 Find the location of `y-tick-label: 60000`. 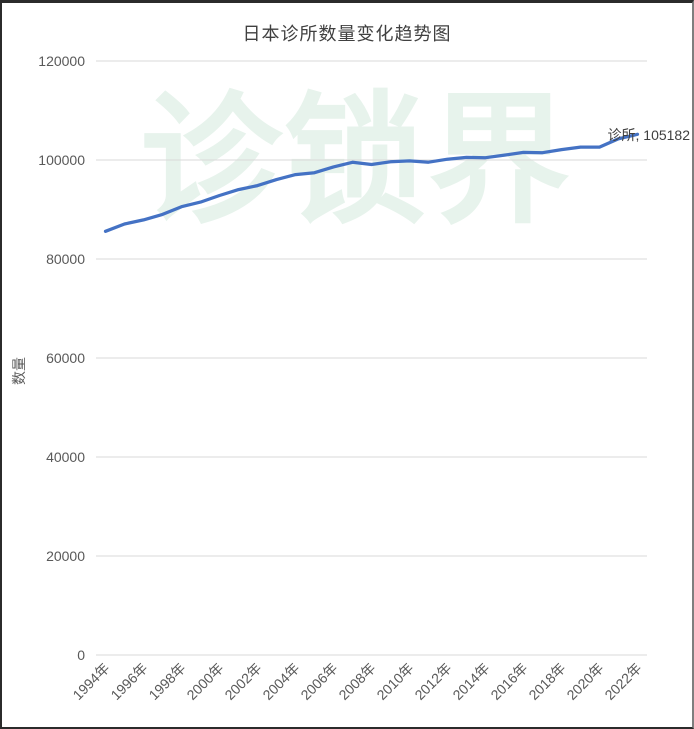

y-tick-label: 60000 is located at coordinates (65, 358).